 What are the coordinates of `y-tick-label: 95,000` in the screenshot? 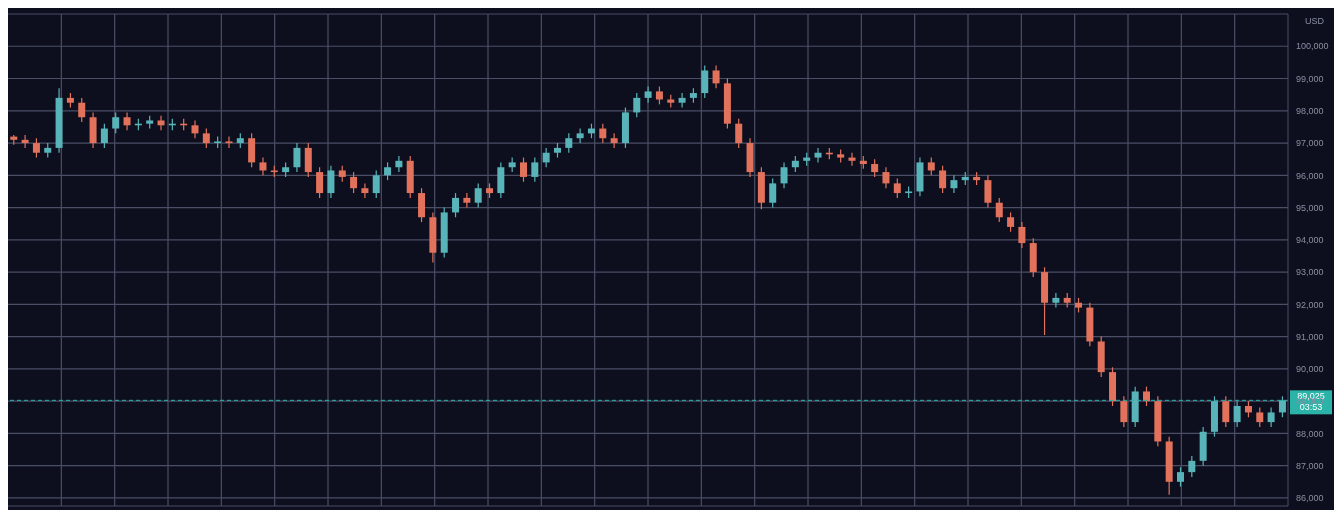 It's located at (1310, 207).